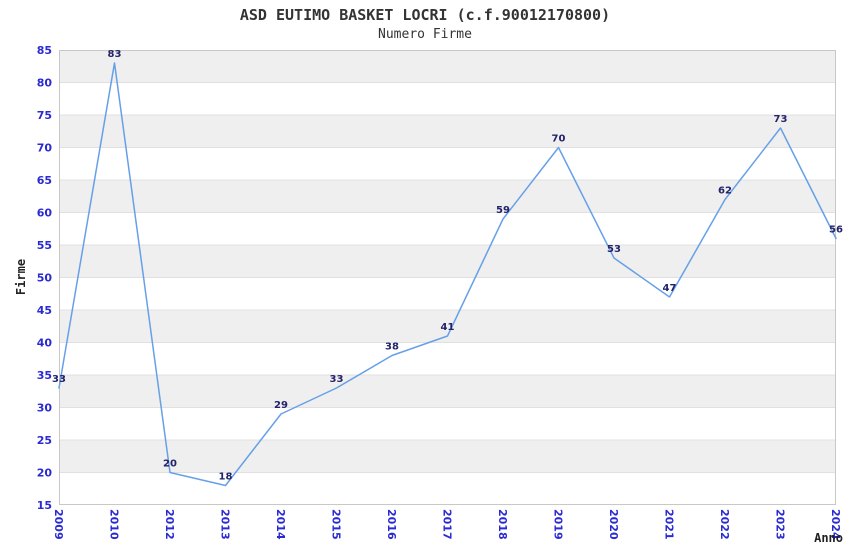  What do you see at coordinates (45, 213) in the screenshot?
I see `y-tick-label: 60` at bounding box center [45, 213].